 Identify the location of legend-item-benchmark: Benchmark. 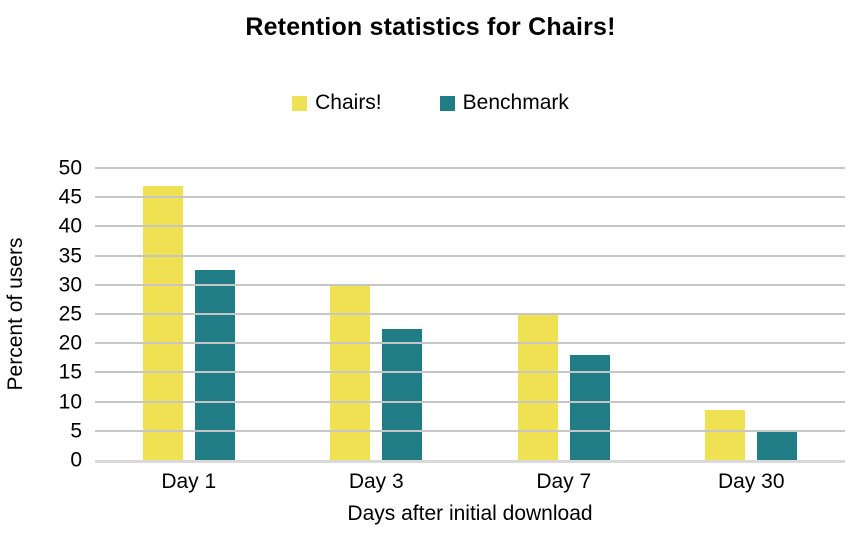
(504, 103).